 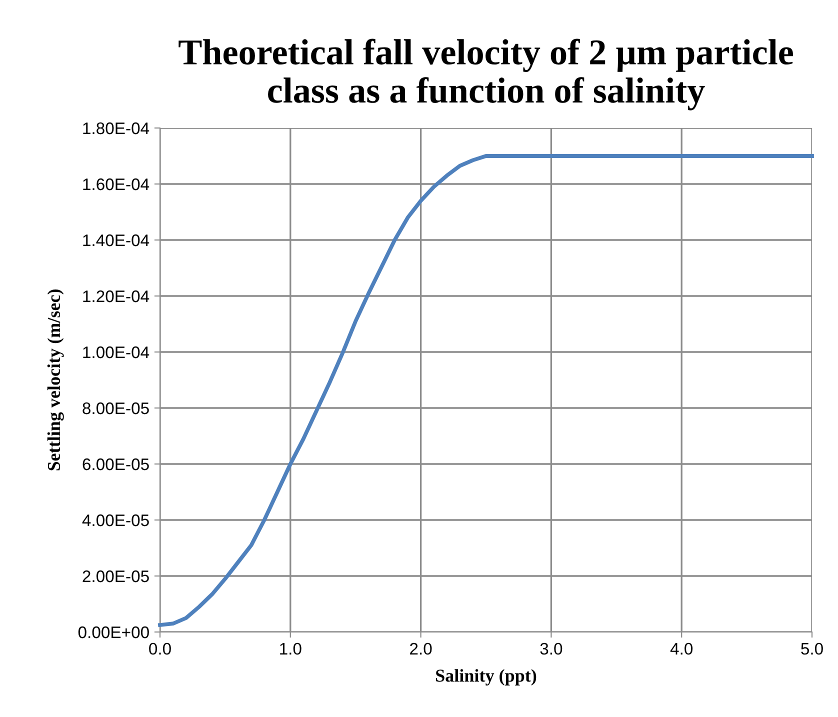 What do you see at coordinates (55, 380) in the screenshot?
I see `y-axis-title: Settling velocity (m/sec)` at bounding box center [55, 380].